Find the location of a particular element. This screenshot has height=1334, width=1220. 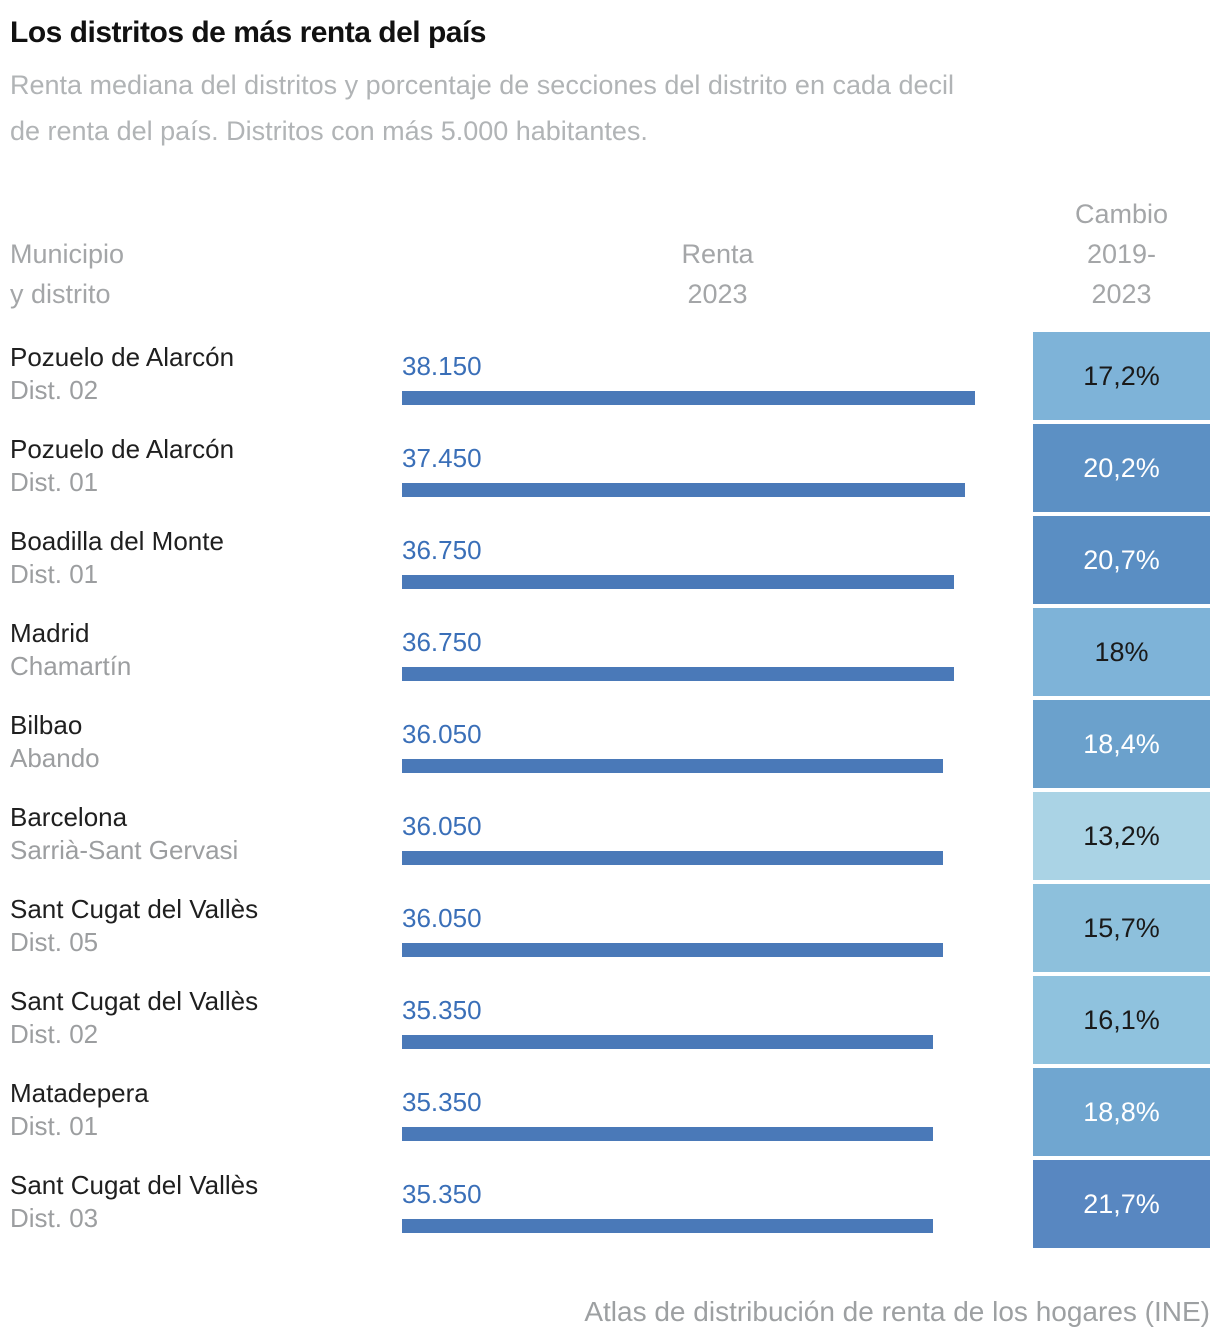

change-percent-cell: 18,4% is located at coordinates (1121, 744).